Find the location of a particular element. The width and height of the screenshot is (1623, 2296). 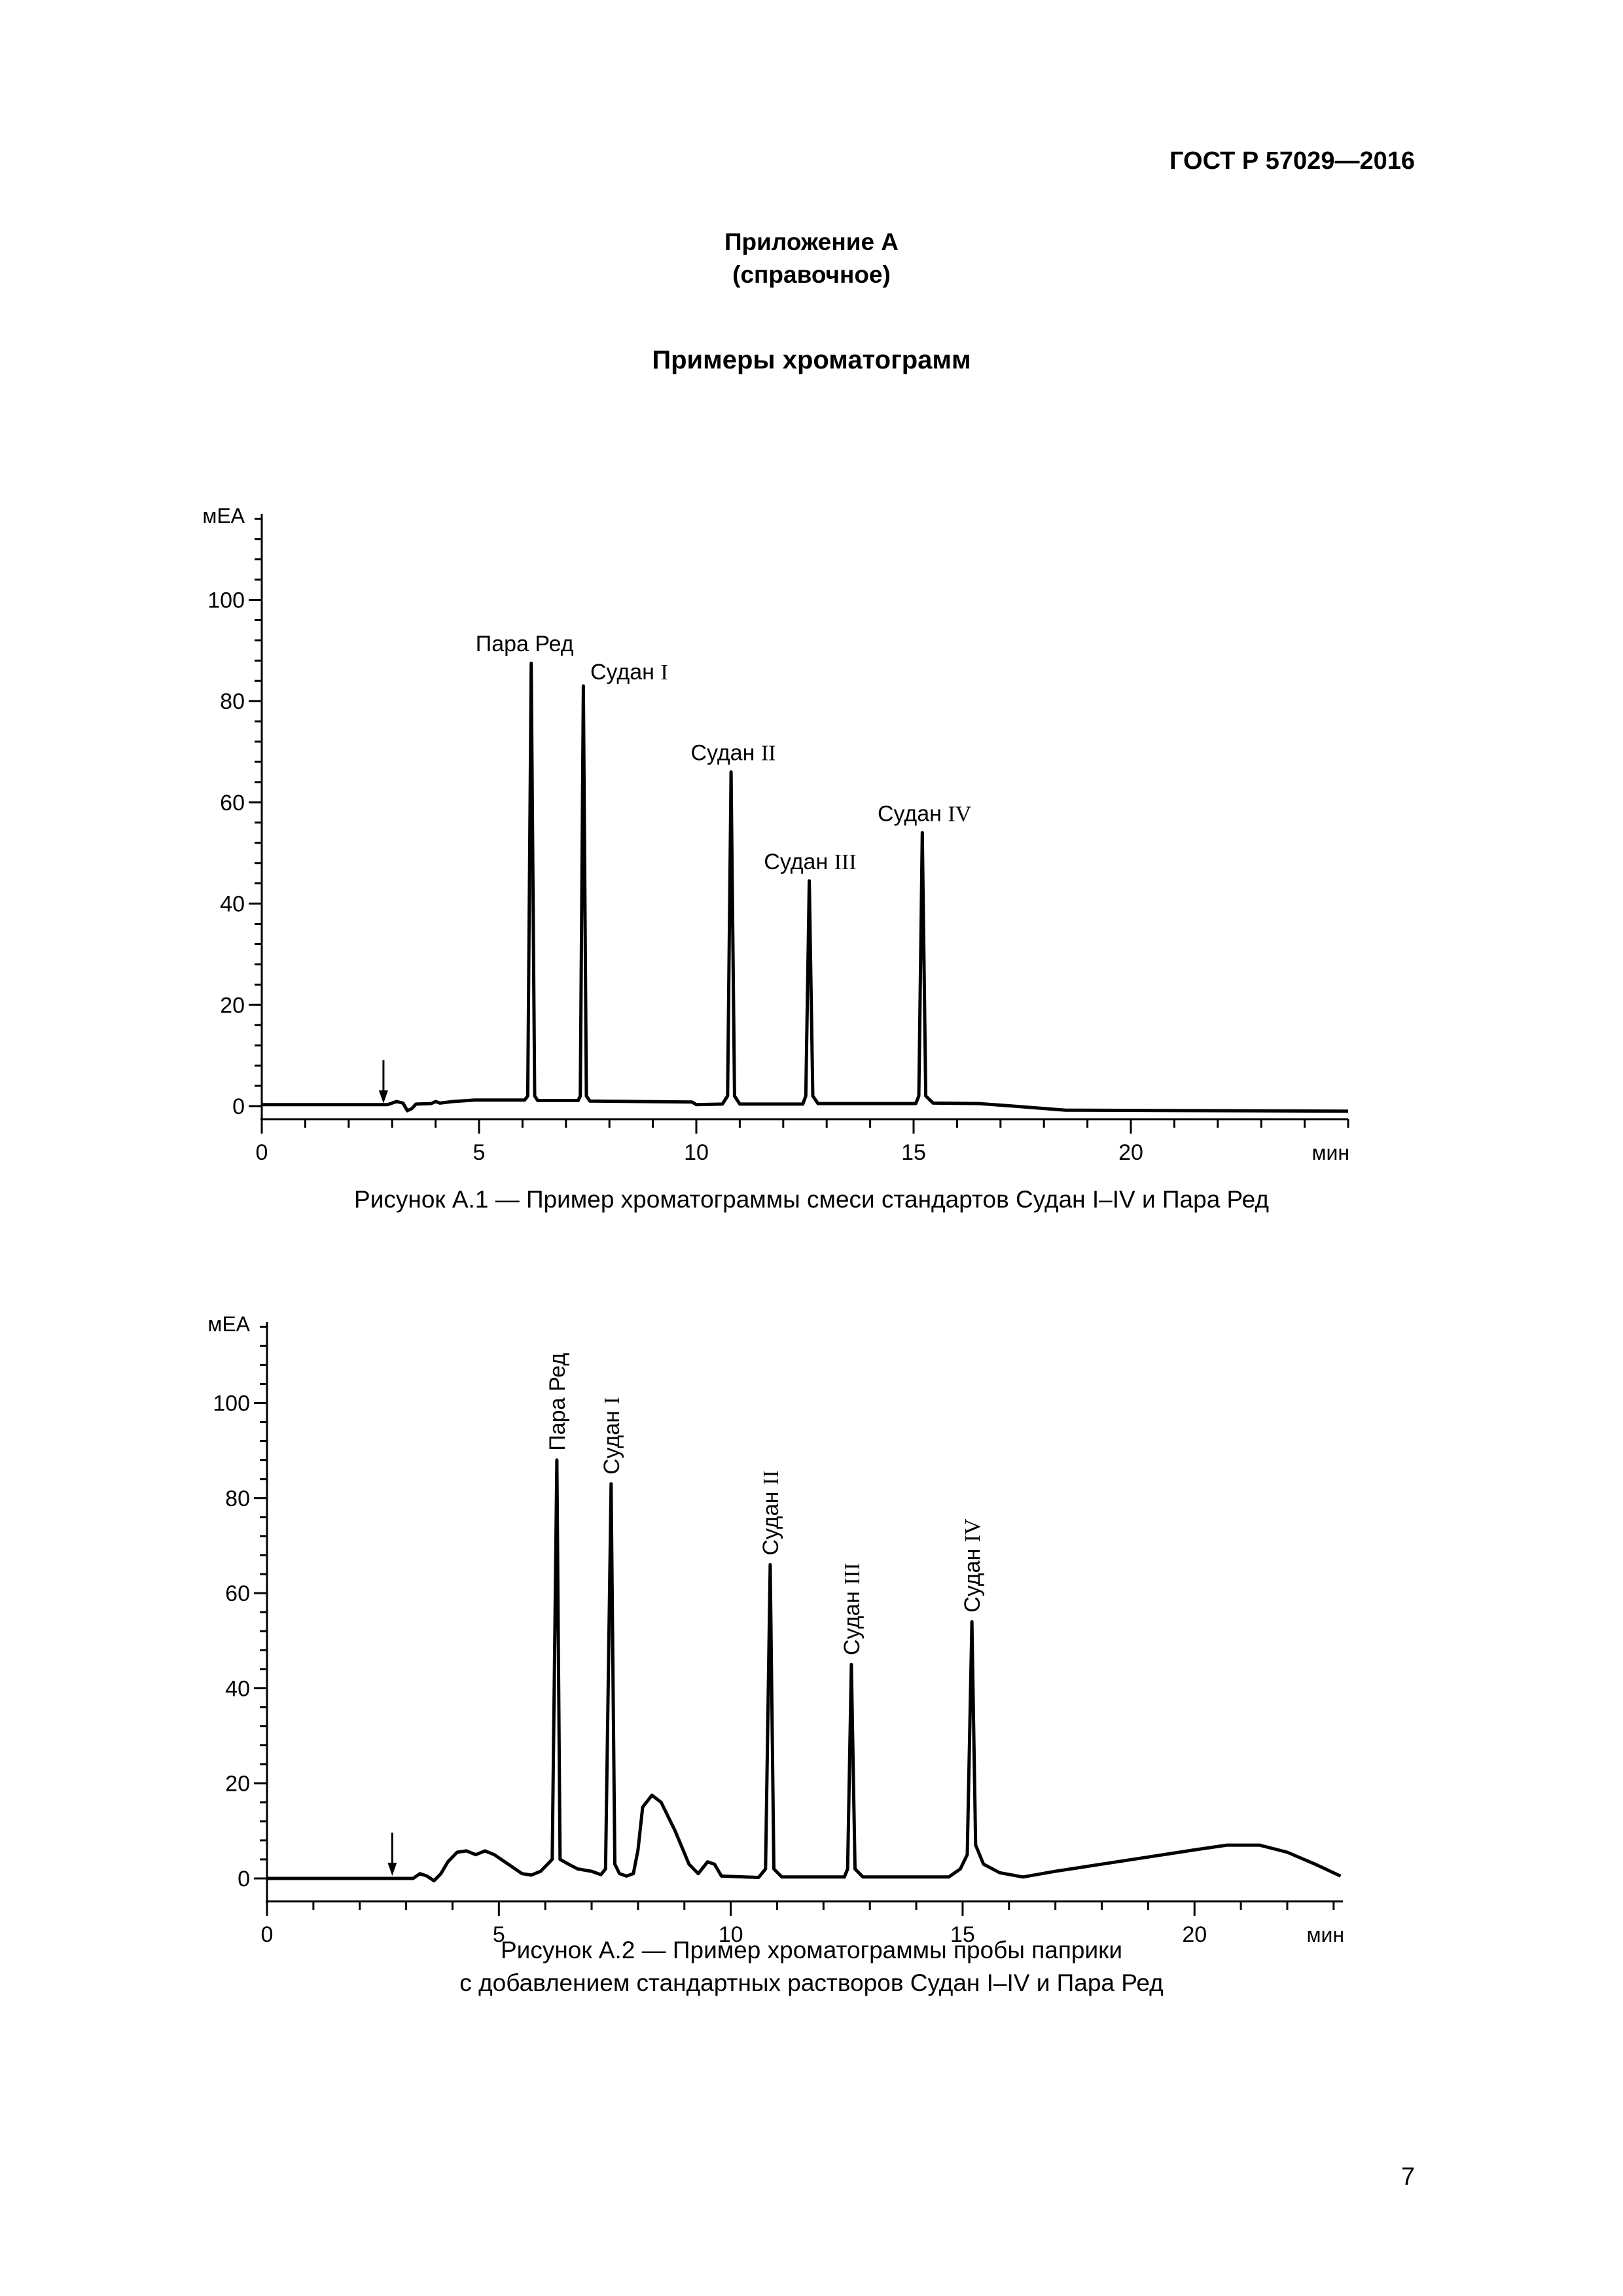

chart1-y-tick-label: 80 is located at coordinates (232, 701).